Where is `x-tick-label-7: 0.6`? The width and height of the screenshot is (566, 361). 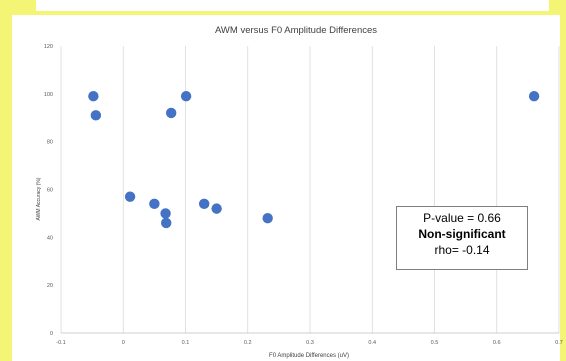
x-tick-label-7: 0.6 is located at coordinates (497, 343).